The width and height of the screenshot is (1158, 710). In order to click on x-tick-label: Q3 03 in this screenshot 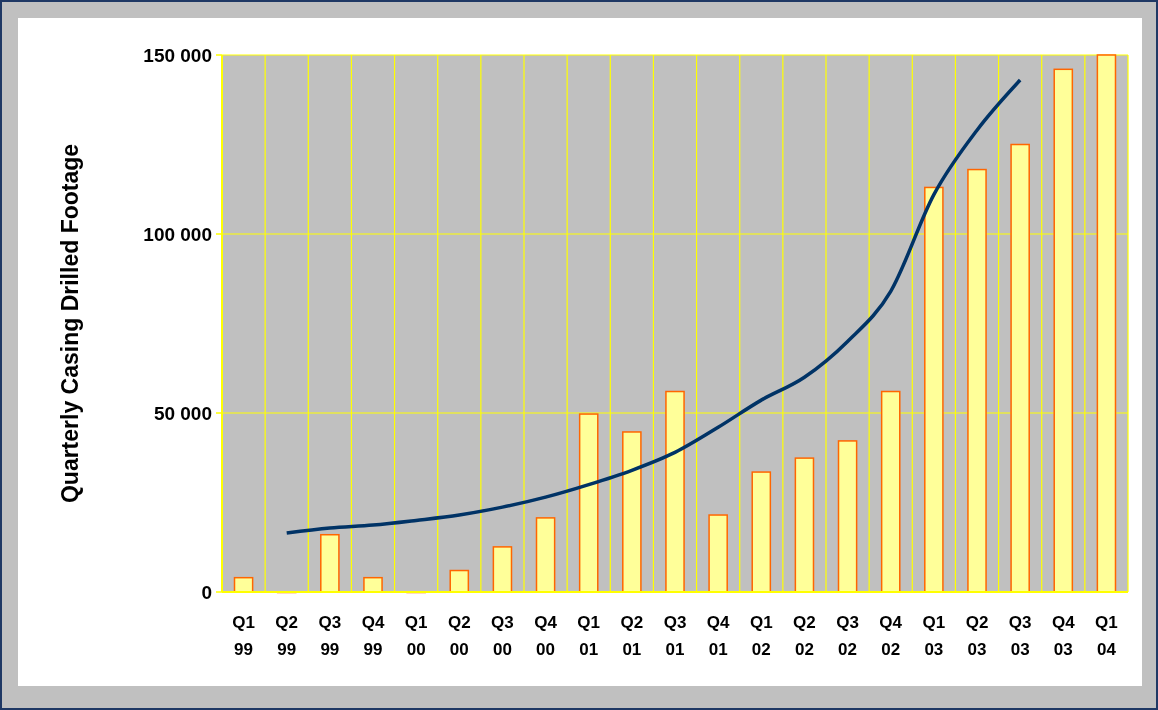, I will do `click(1020, 636)`.